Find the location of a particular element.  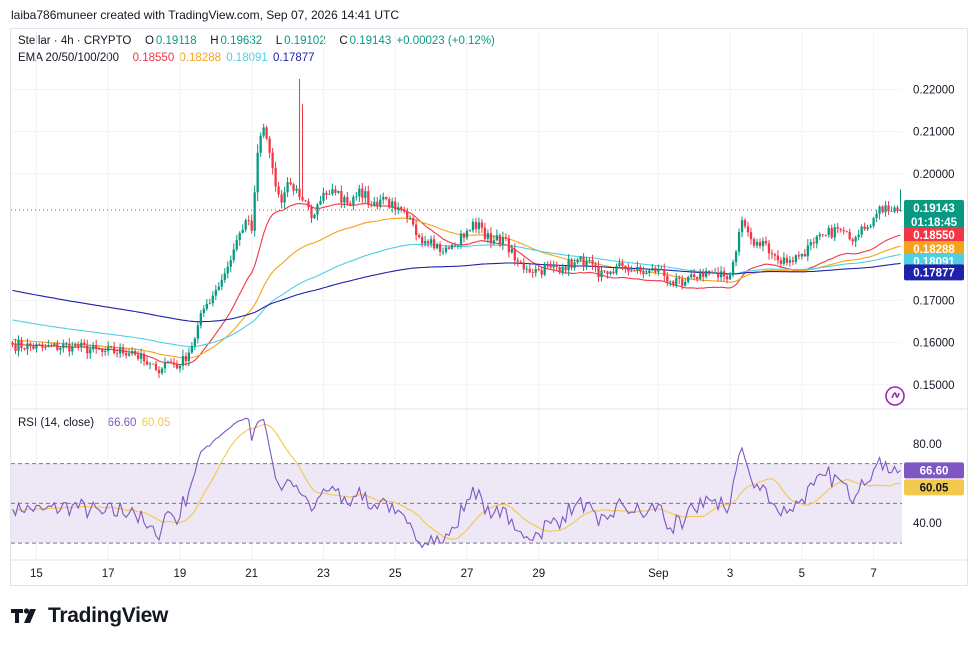

rsi-ma-value: 60.05 is located at coordinates (156, 423).